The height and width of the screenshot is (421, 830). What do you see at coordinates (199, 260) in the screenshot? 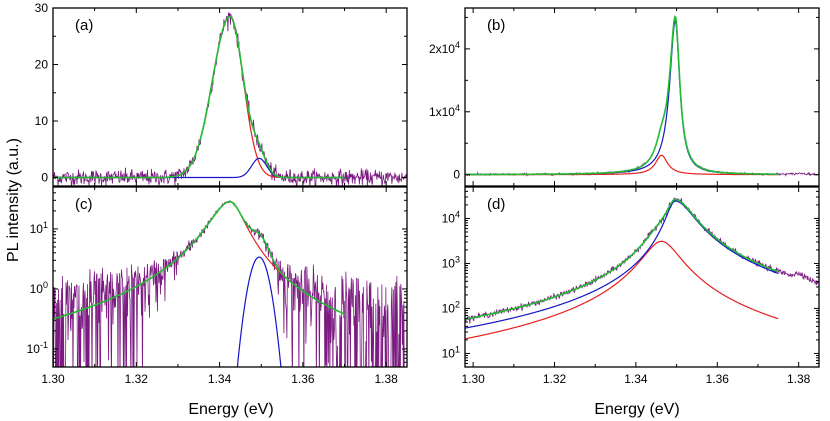
I see `series-fit-total-c` at bounding box center [199, 260].